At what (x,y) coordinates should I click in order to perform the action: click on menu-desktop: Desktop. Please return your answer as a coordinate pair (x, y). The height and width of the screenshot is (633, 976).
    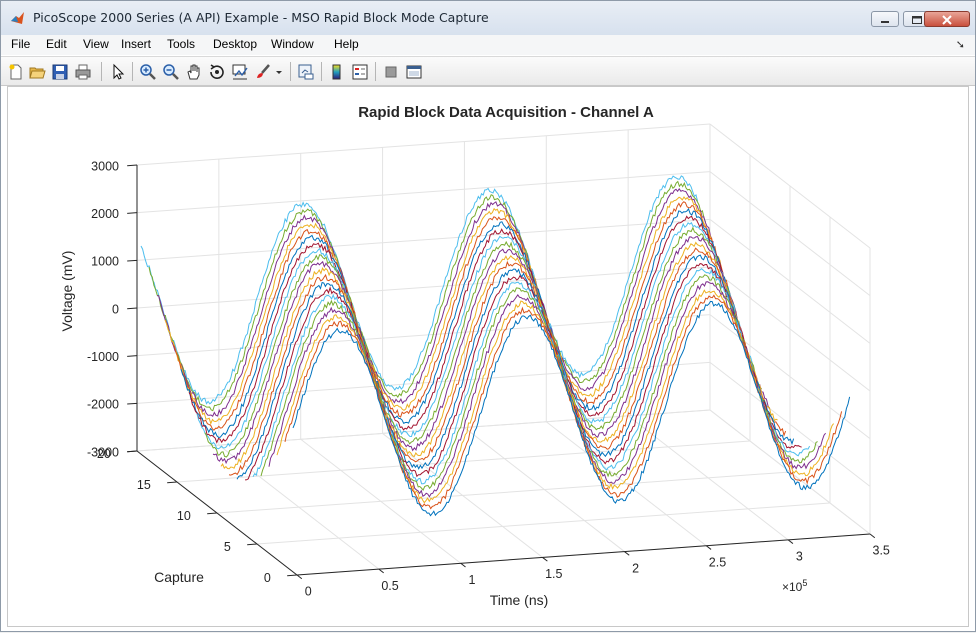
    Looking at the image, I should click on (235, 44).